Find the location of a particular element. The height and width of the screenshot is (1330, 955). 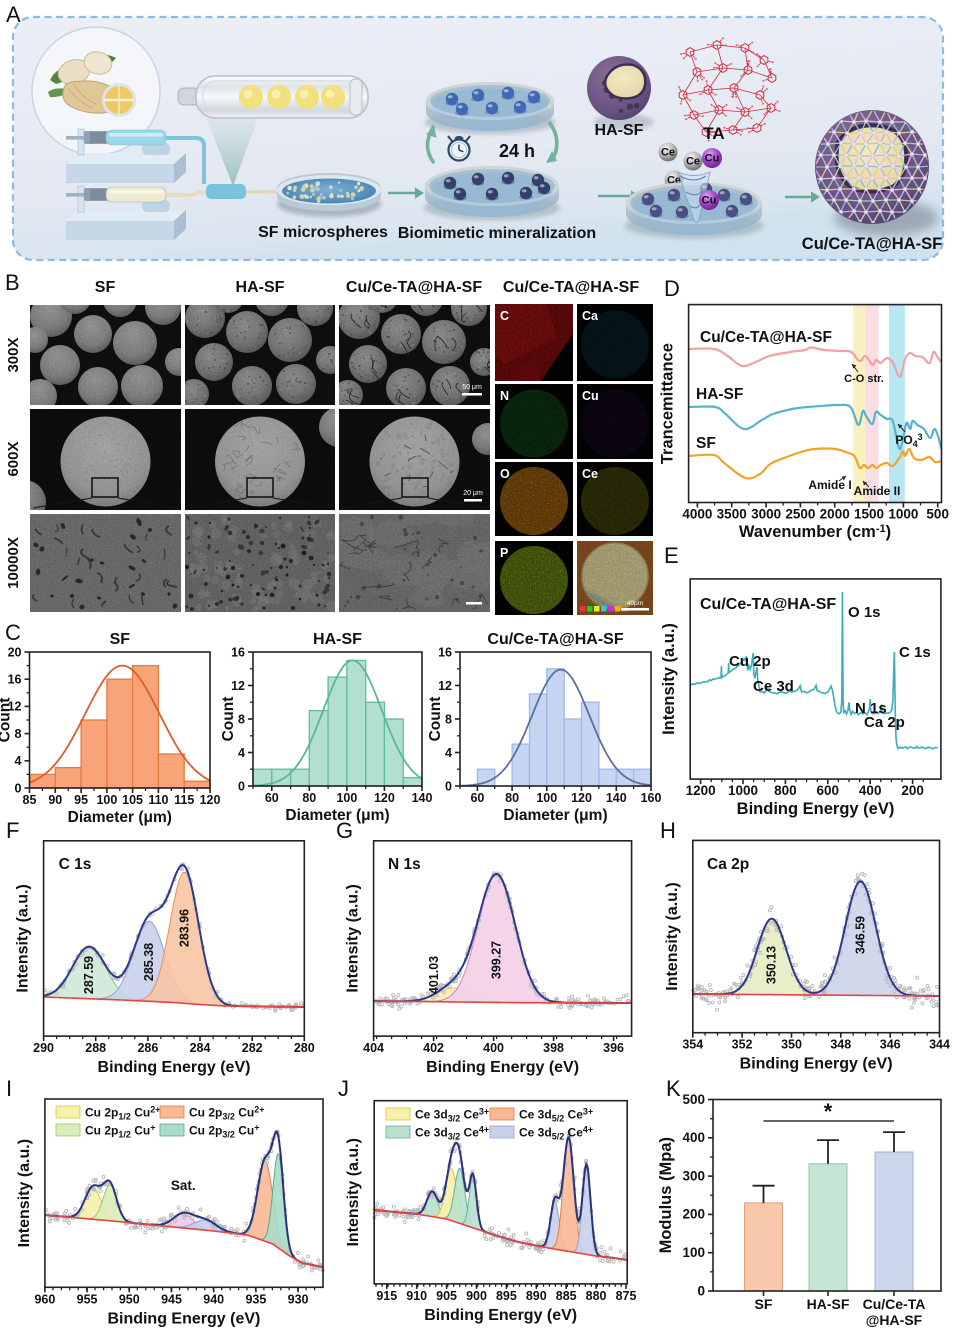

svg-text: 346.59 is located at coordinates (861, 935).